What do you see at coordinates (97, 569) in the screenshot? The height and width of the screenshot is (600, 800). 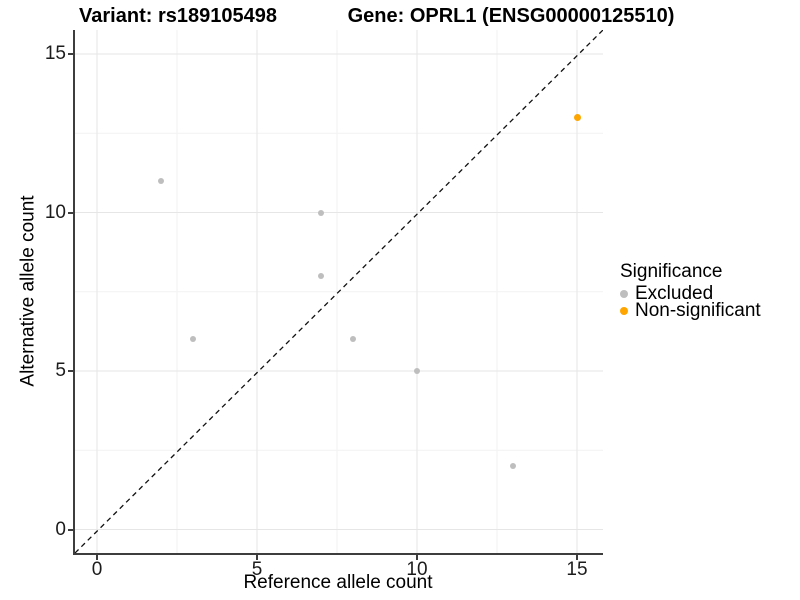 I see `x-tick-label: 0` at bounding box center [97, 569].